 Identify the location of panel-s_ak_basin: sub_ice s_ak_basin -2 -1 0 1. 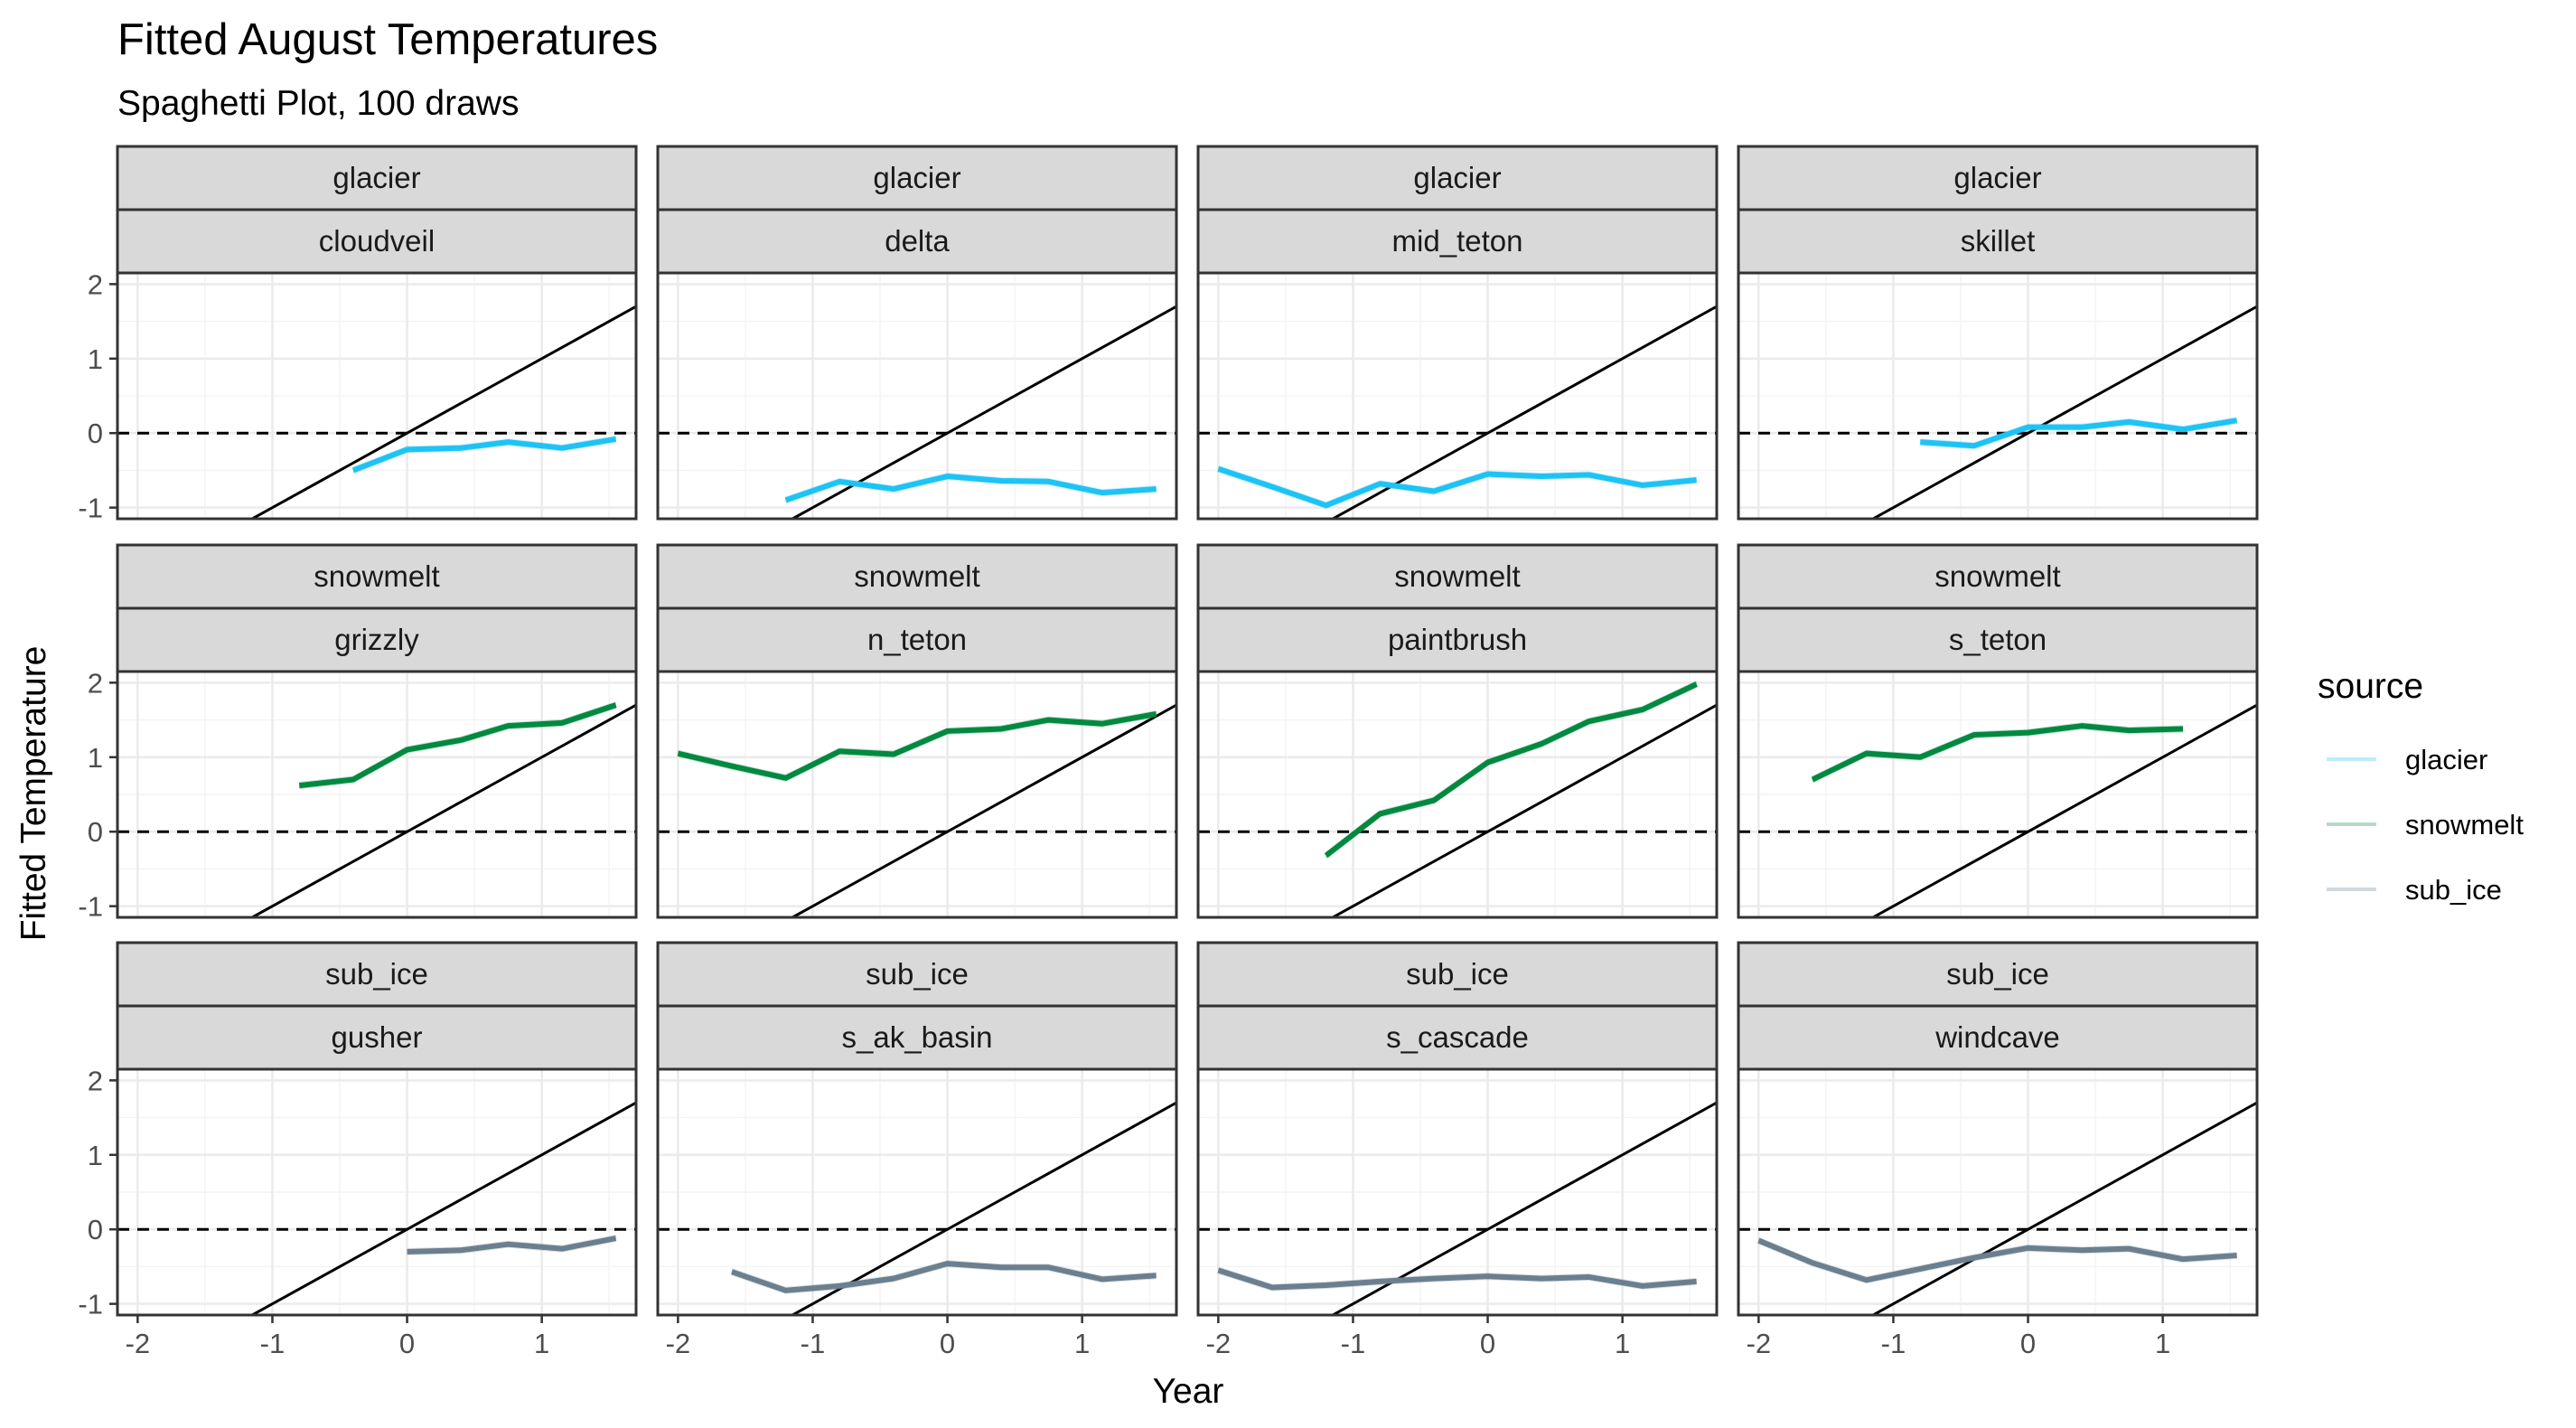
(917, 1150).